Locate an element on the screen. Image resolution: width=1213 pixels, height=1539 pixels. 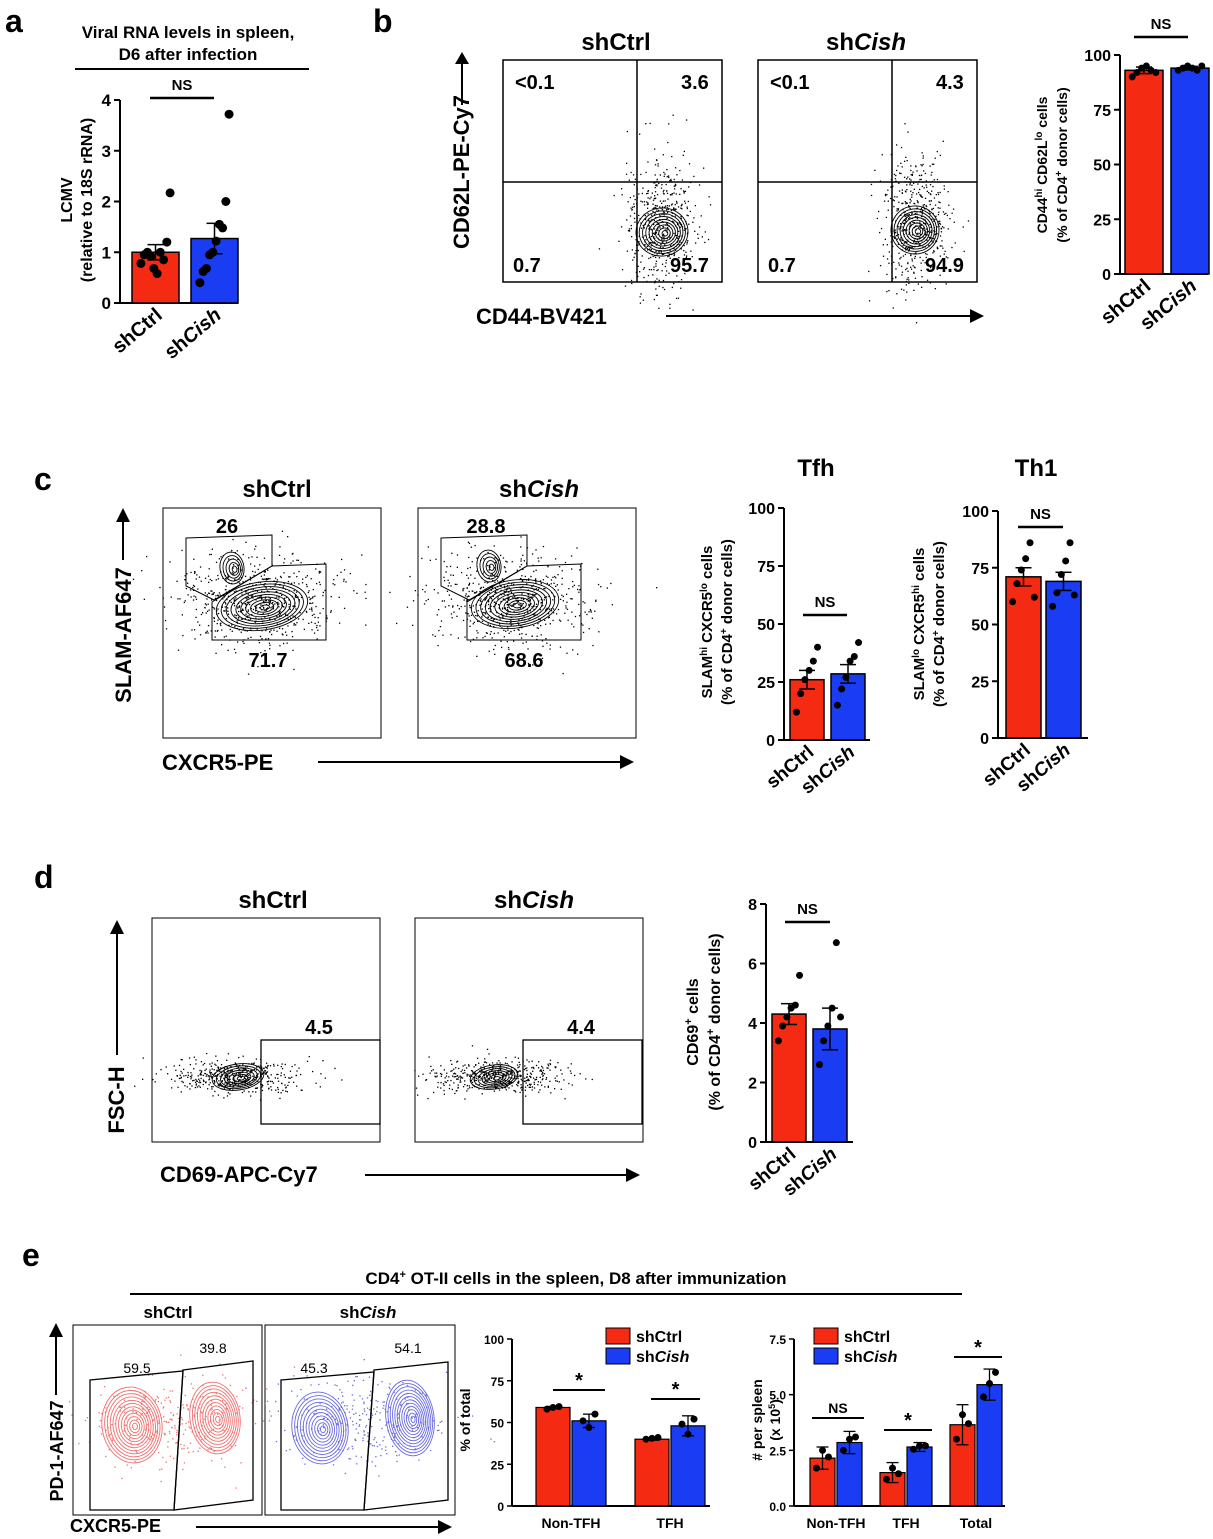
arrowhead-icon is located at coordinates (123, 515).